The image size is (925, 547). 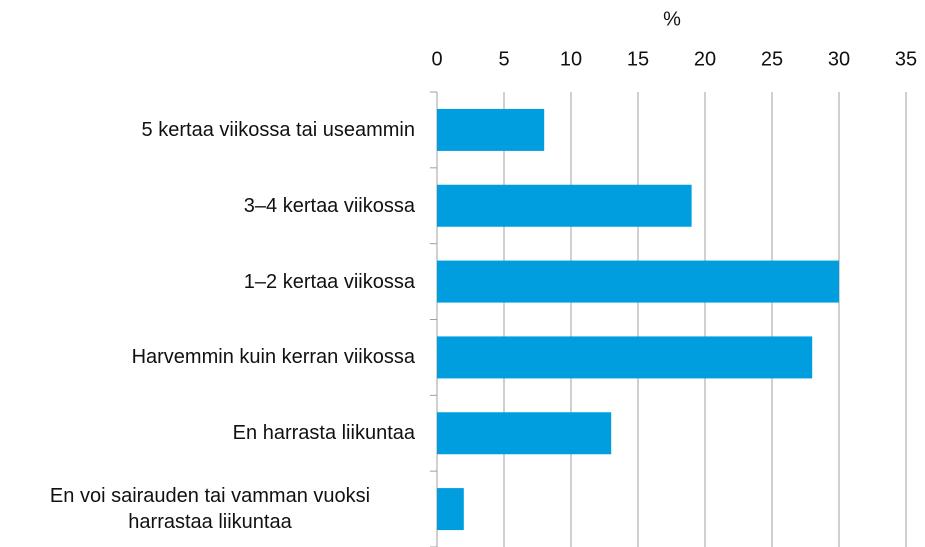 I want to click on y-tick-label-box: Harvemmin kuin kerran viikossa, so click(x=273, y=358).